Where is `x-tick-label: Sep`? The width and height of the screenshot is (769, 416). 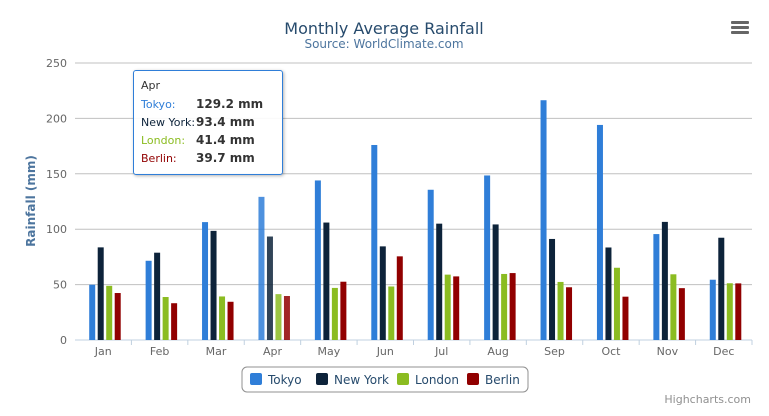 x-tick-label: Sep is located at coordinates (554, 351).